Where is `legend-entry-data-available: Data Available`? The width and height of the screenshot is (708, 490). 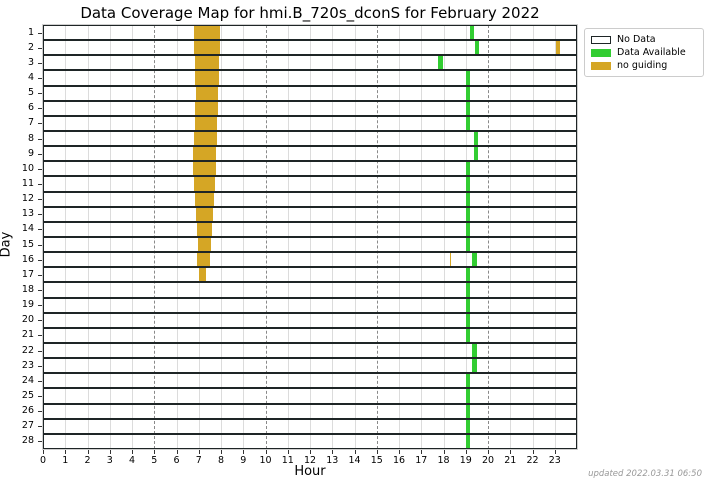 legend-entry-data-available: Data Available is located at coordinates (644, 52).